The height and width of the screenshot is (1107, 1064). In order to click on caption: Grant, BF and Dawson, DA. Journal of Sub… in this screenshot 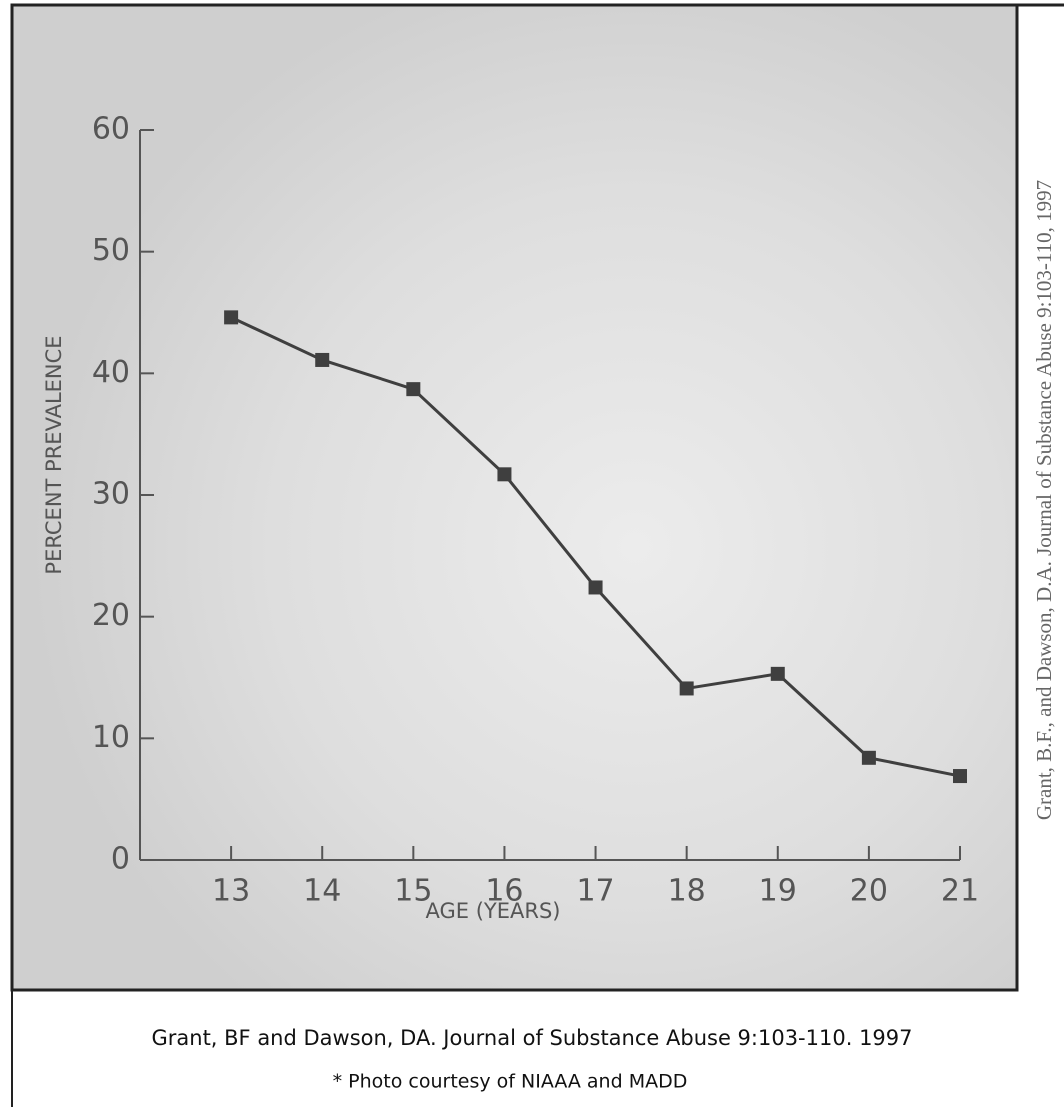, I will do `click(531, 1038)`.